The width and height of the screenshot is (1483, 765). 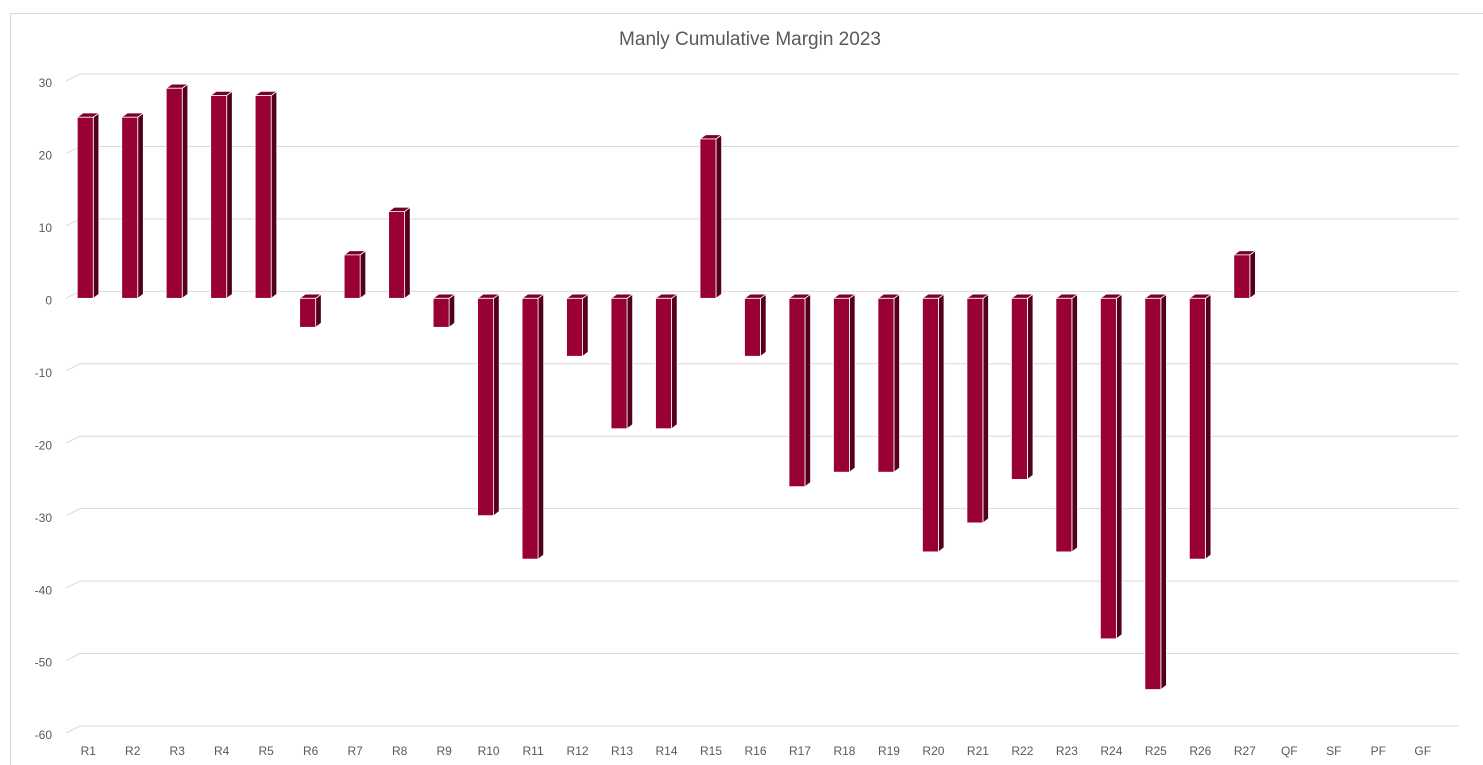 I want to click on x-tick-label: R19, so click(x=889, y=751).